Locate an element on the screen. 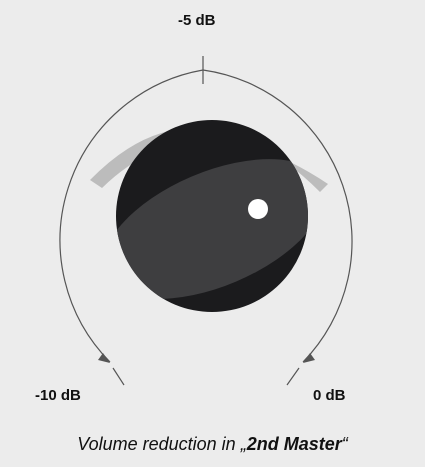  caption-prefix: Volume reduction in is located at coordinates (159, 444).